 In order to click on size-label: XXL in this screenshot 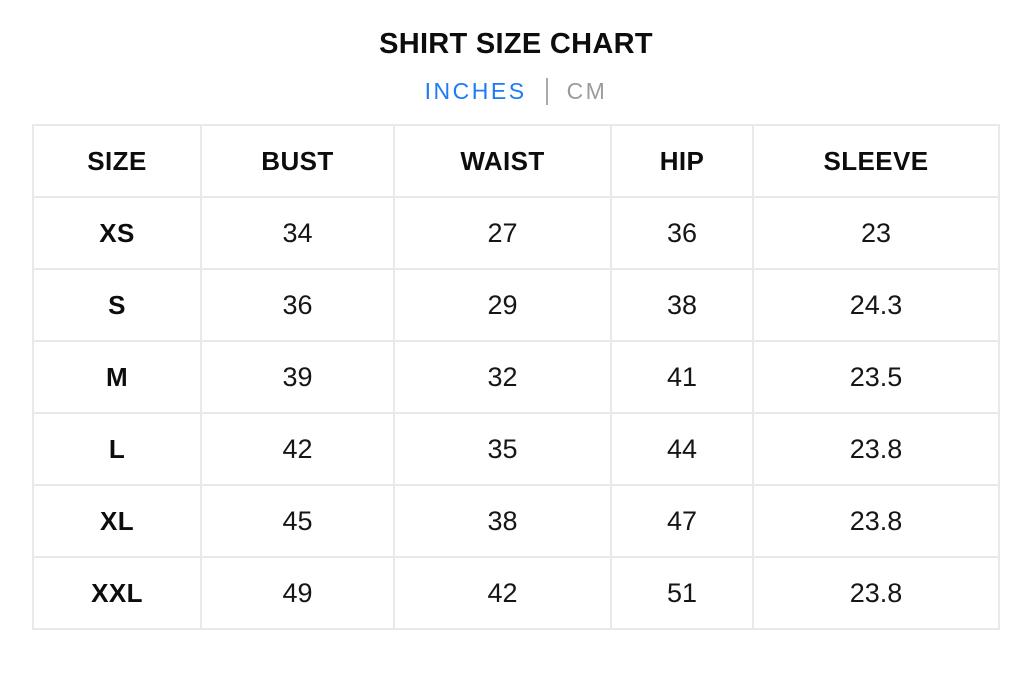, I will do `click(117, 593)`.